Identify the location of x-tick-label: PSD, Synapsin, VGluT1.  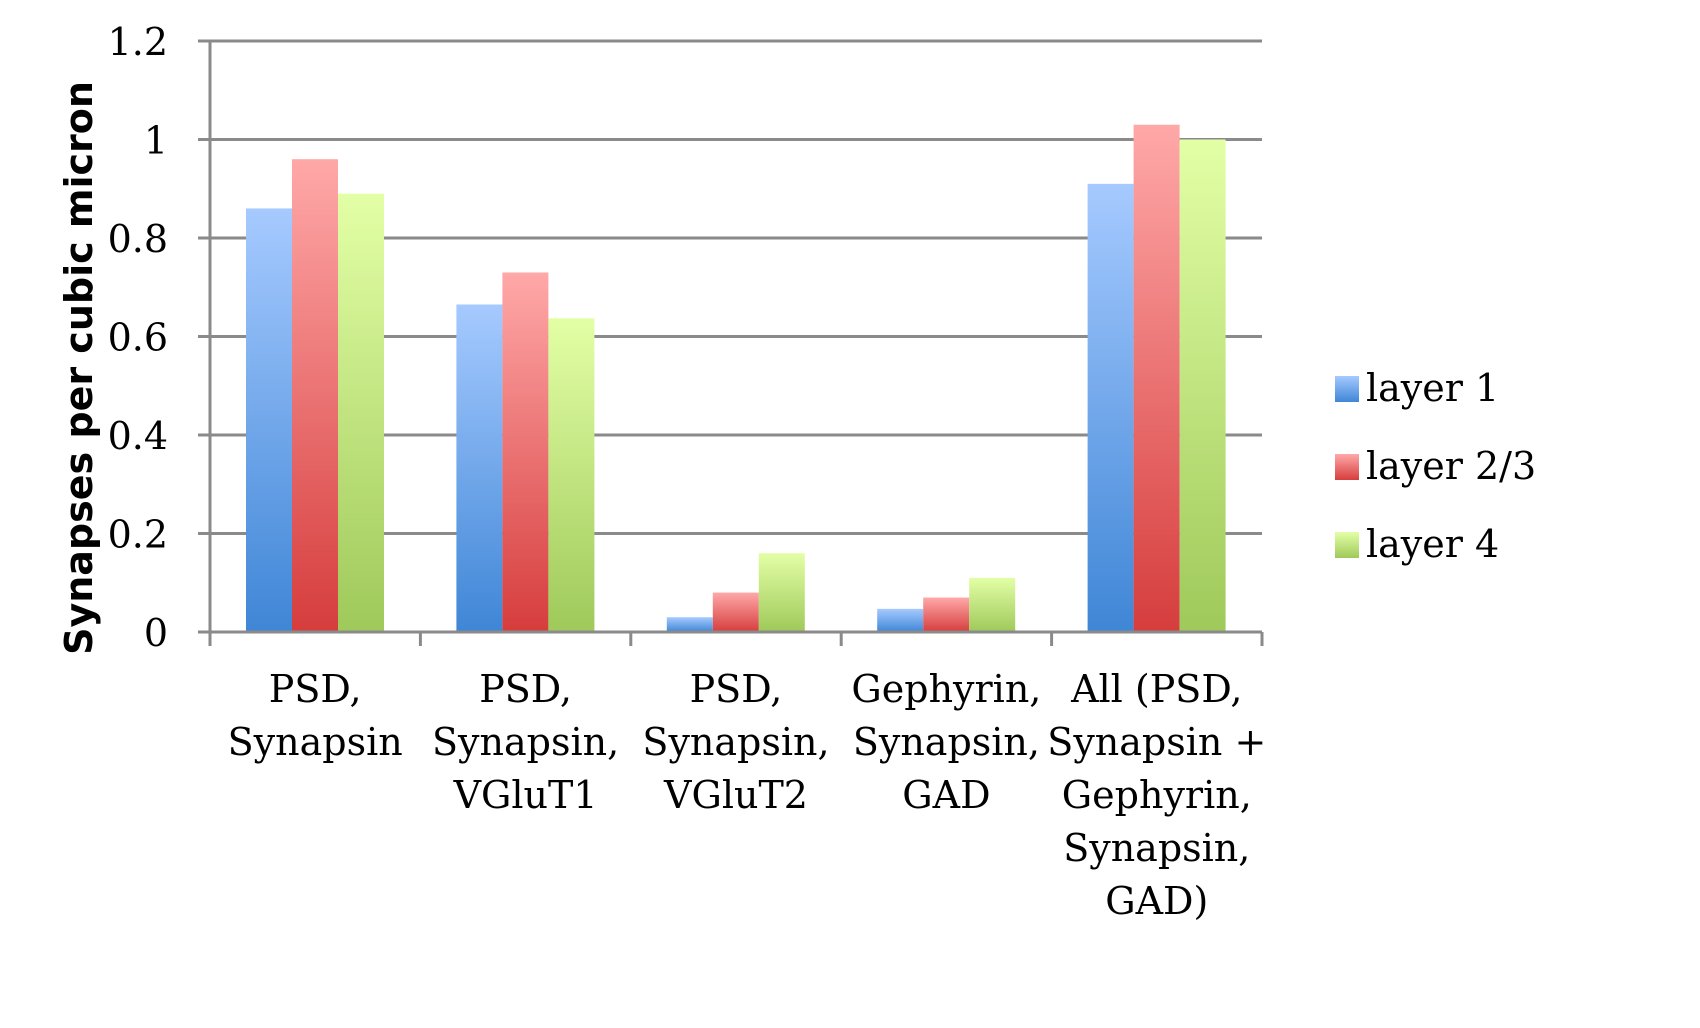
(525, 742).